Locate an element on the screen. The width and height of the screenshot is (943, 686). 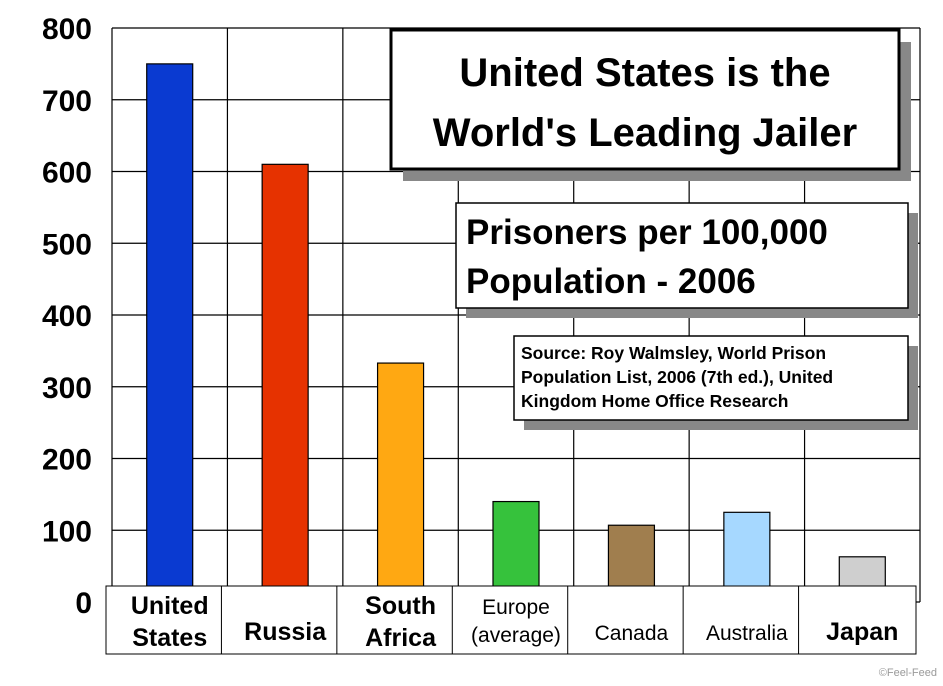
category-label: Russia is located at coordinates (285, 632).